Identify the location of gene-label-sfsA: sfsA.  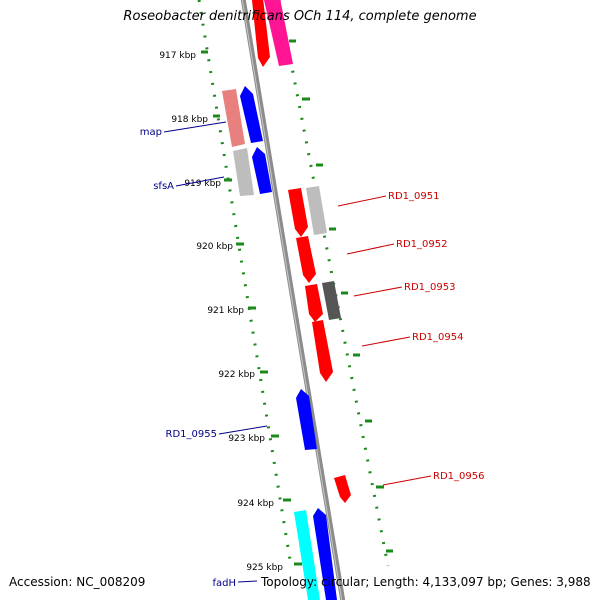
(163, 186).